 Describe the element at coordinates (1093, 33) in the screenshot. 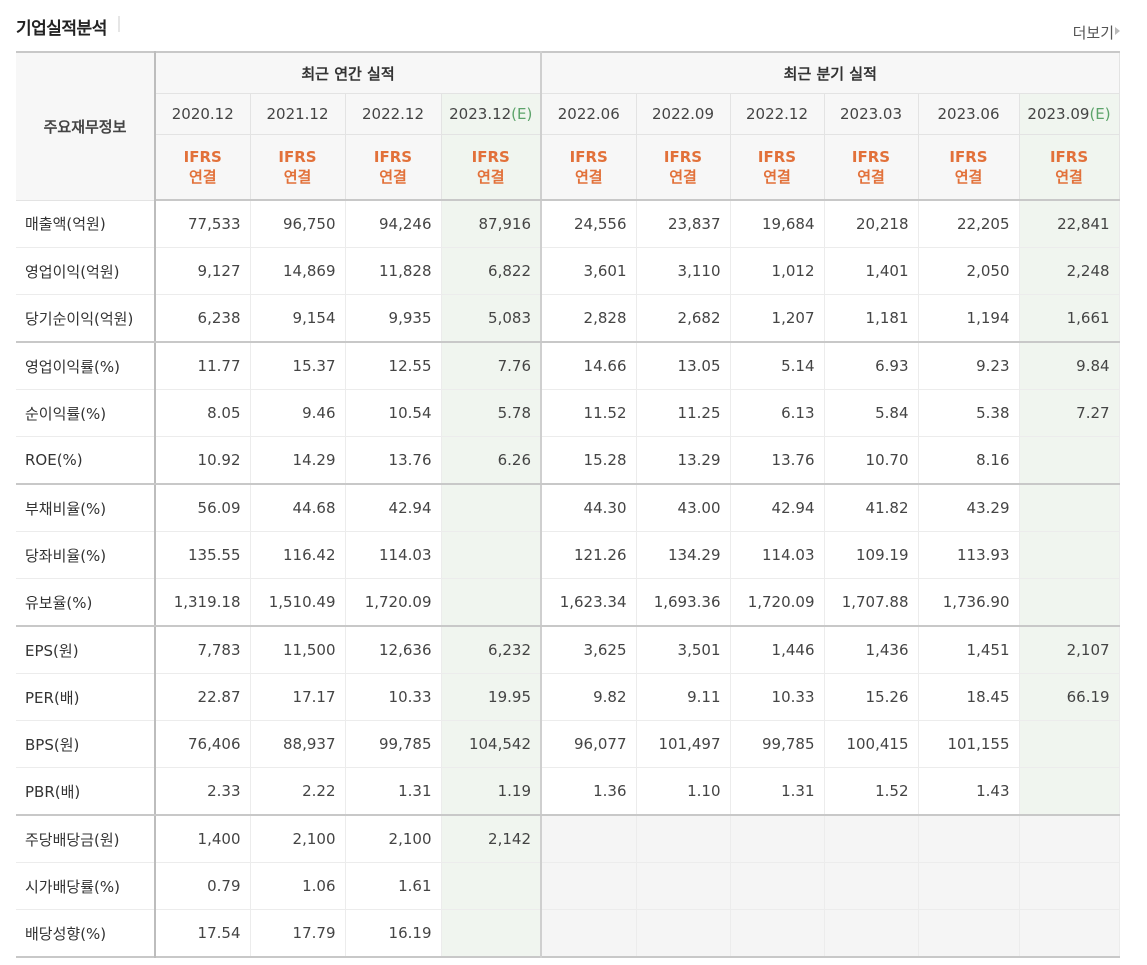

I see `more-link: 더보기` at that location.